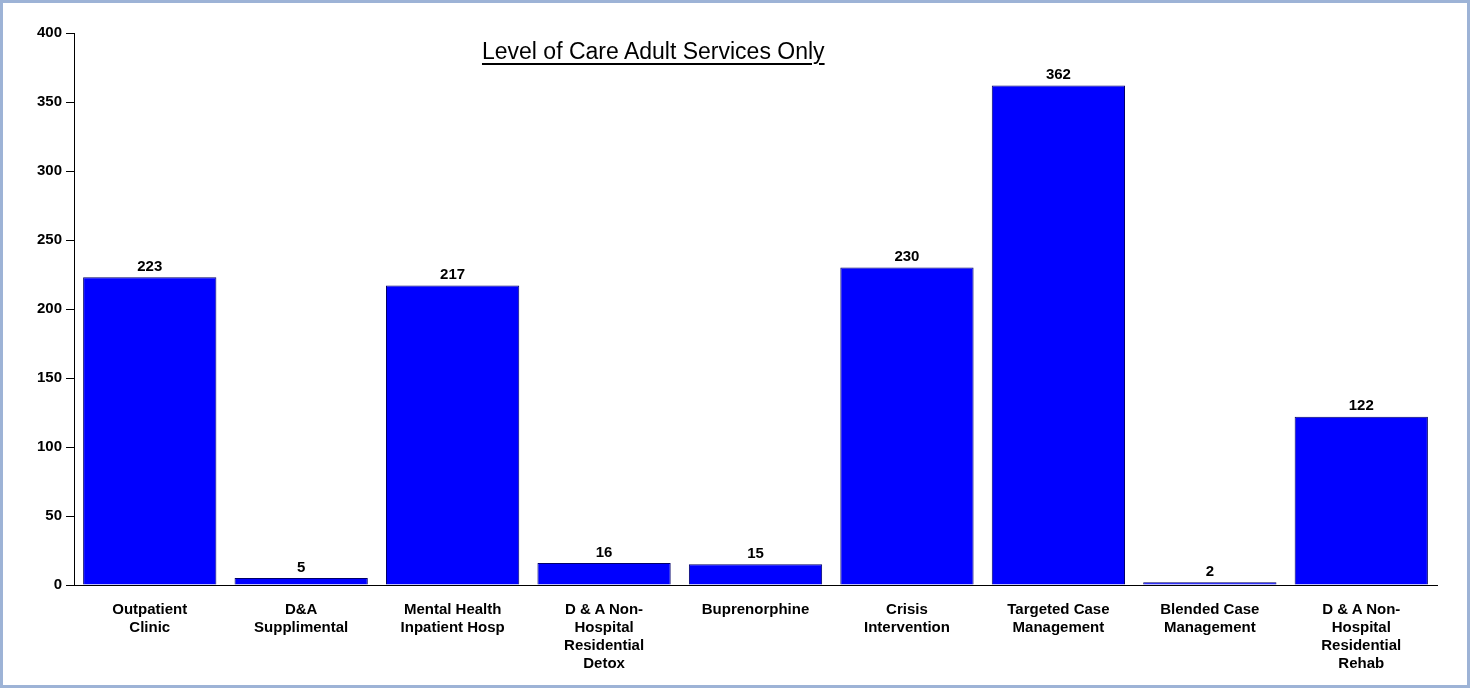 The height and width of the screenshot is (688, 1470). Describe the element at coordinates (1210, 618) in the screenshot. I see `x-tick-label: Blended Case Management` at that location.